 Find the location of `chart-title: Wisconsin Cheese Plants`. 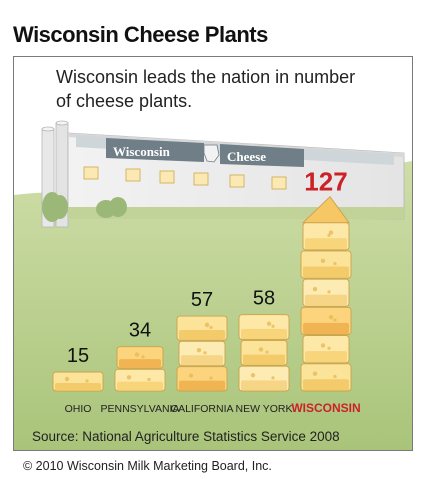

chart-title: Wisconsin Cheese Plants is located at coordinates (140, 34).